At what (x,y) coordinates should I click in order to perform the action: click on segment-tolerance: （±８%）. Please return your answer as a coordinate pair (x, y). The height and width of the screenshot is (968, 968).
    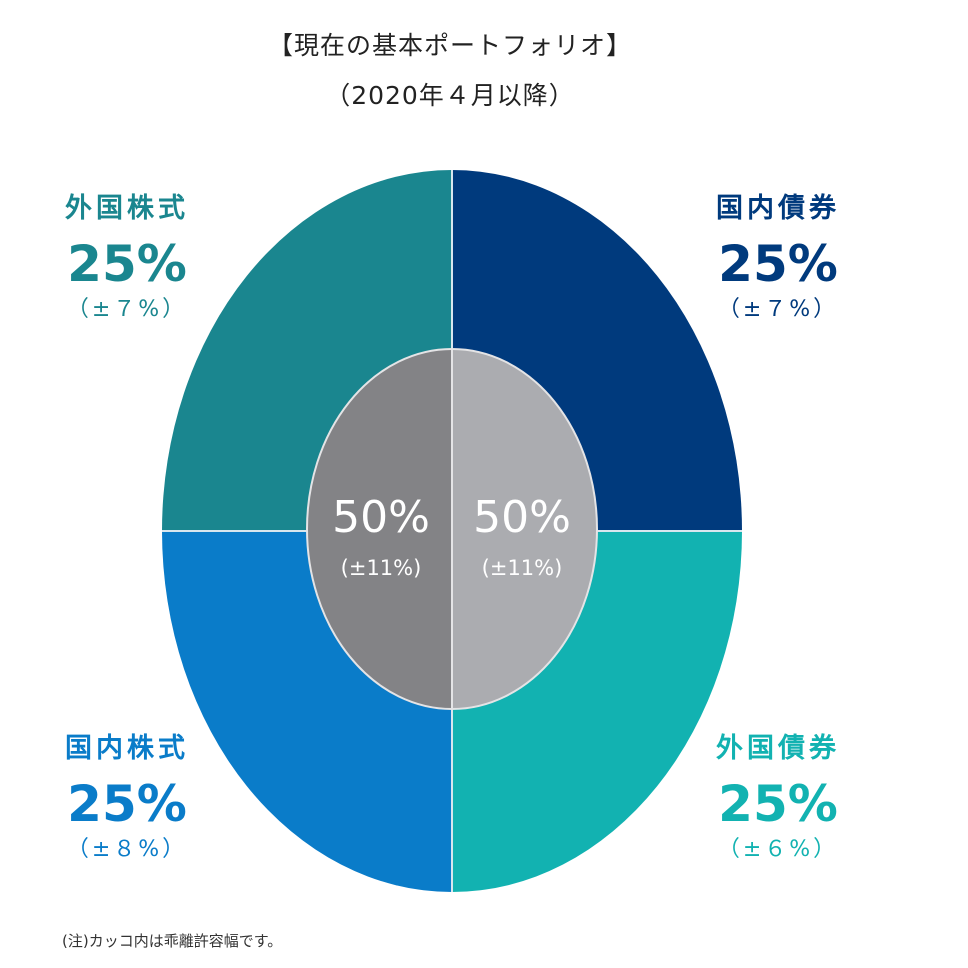
    Looking at the image, I should click on (127, 849).